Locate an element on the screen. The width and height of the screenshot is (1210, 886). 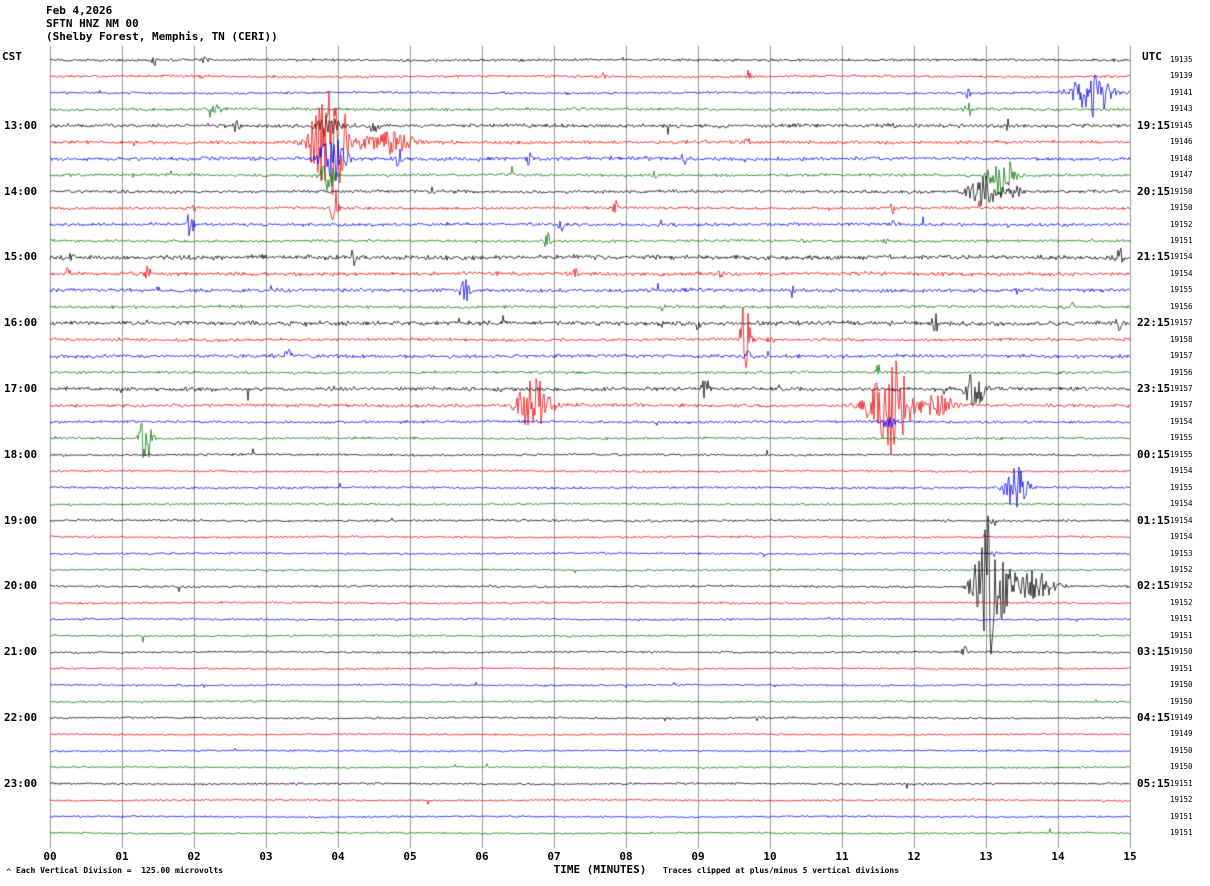
x-tick-label: 02 is located at coordinates (194, 856).